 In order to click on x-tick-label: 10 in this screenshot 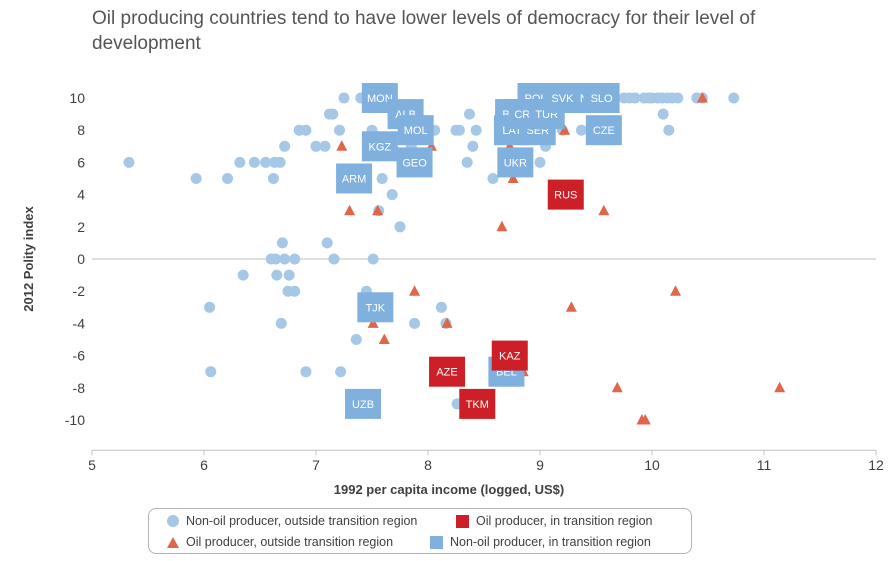, I will do `click(652, 465)`.